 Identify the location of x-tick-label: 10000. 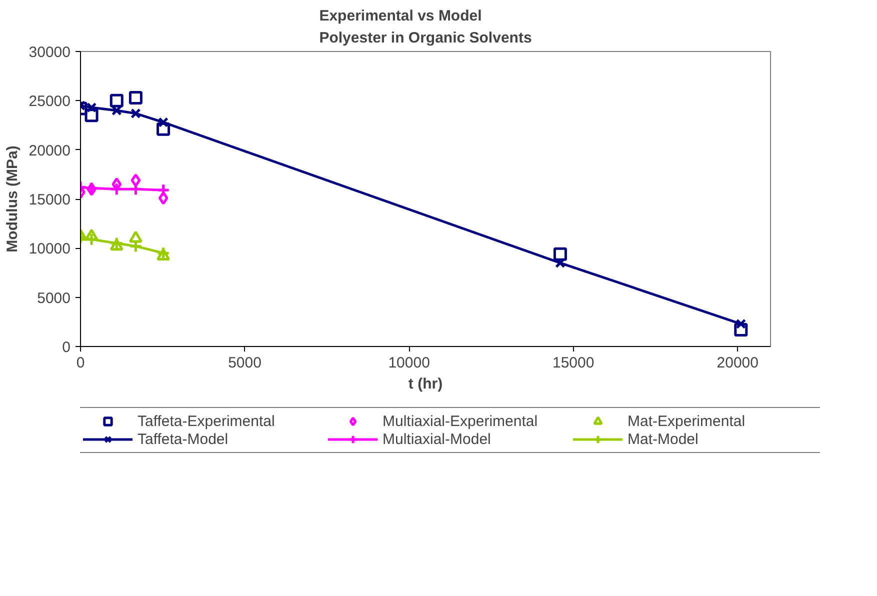
(409, 363).